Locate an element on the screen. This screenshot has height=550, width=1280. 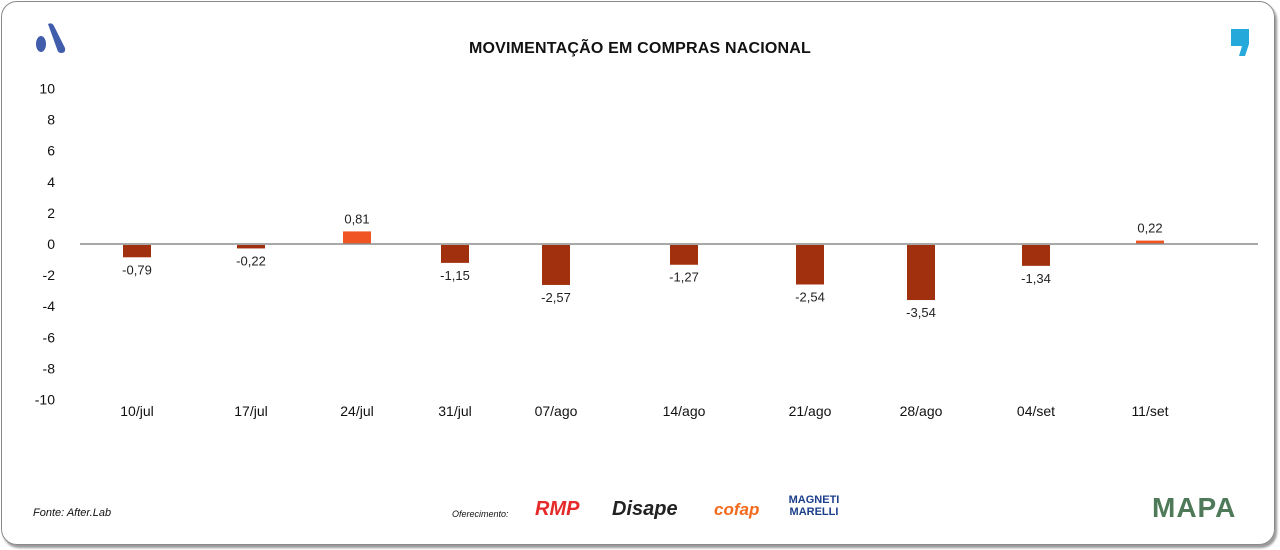
source-label: Fonte: After.Lab is located at coordinates (72, 513).